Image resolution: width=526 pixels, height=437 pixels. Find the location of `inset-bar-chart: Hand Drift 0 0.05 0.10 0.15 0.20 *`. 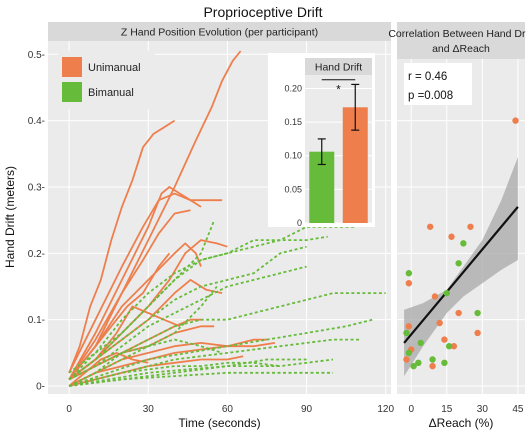

inset-bar-chart: Hand Drift 0 0.05 0.10 0.15 0.20 * is located at coordinates (321, 140).